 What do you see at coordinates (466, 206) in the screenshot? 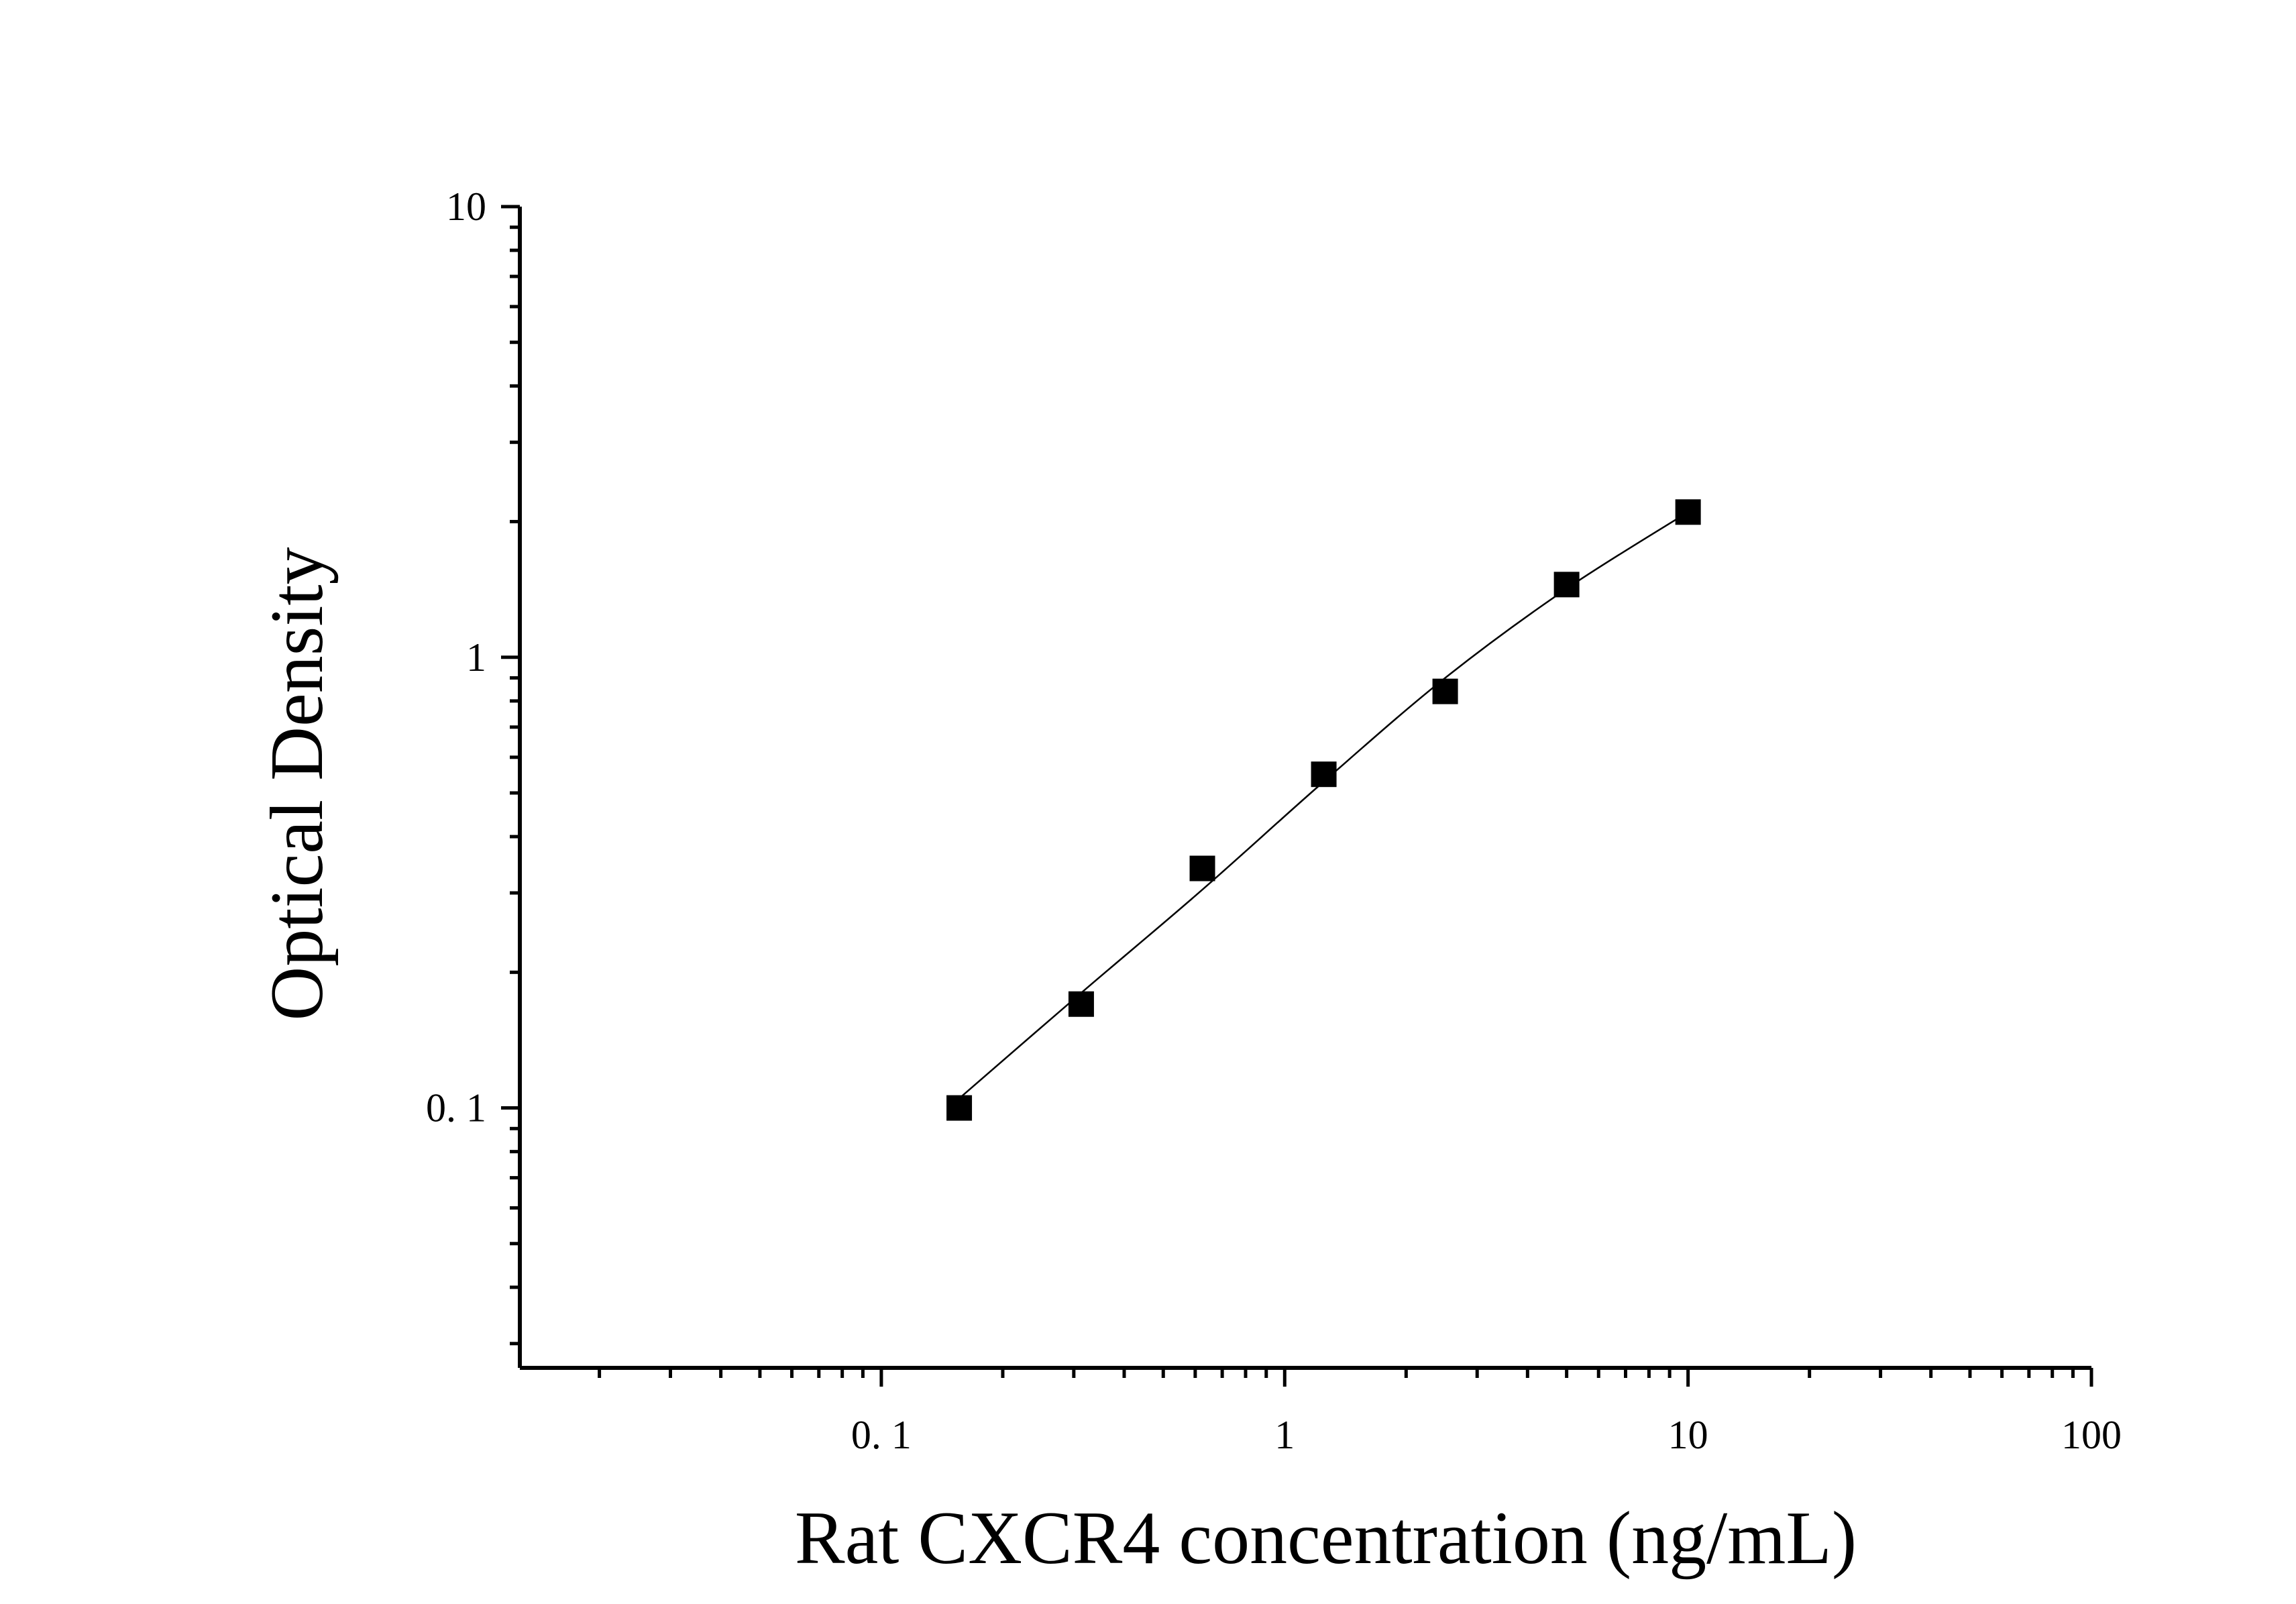
I see `y-tick-label: 10` at bounding box center [466, 206].